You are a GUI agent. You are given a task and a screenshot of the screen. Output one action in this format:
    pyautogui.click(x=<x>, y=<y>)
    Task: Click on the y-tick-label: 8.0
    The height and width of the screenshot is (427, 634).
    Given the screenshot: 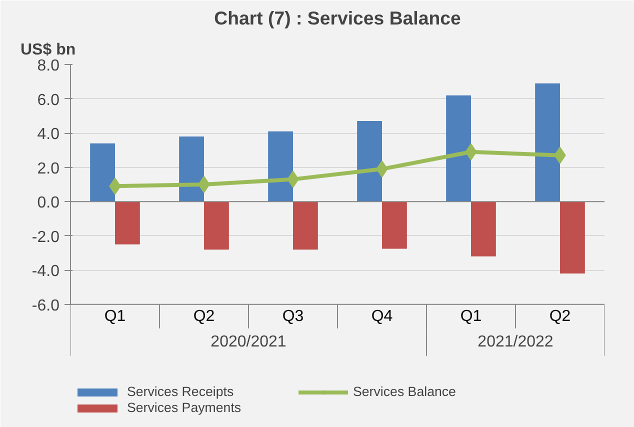 What is the action you would take?
    pyautogui.click(x=48, y=66)
    